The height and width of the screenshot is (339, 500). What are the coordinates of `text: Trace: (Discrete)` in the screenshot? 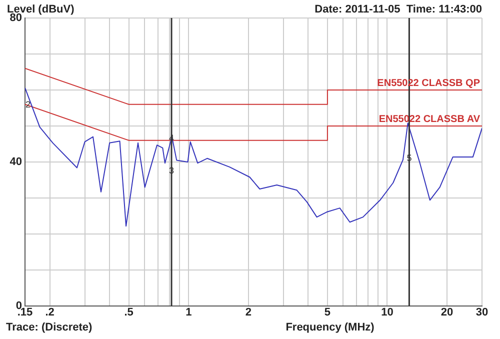 It's located at (49, 328).